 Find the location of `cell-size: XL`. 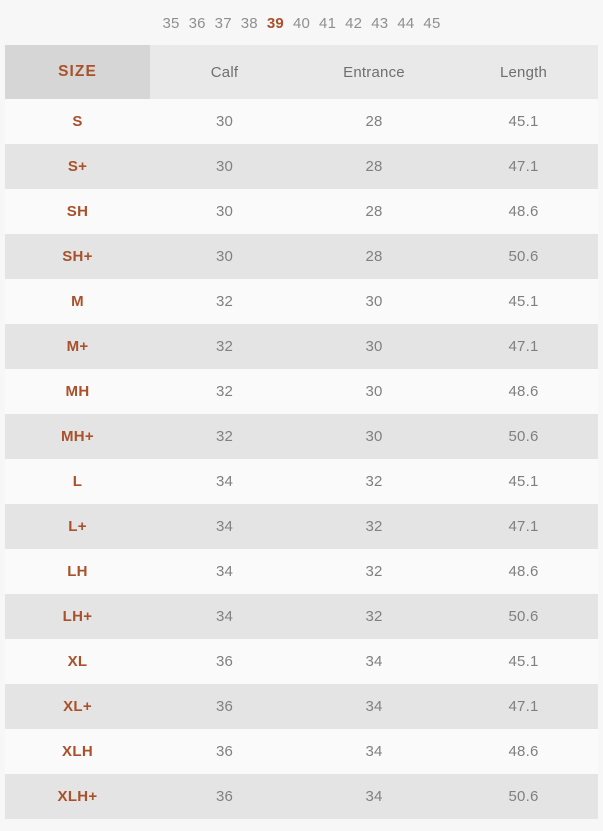

cell-size: XL is located at coordinates (77, 661).